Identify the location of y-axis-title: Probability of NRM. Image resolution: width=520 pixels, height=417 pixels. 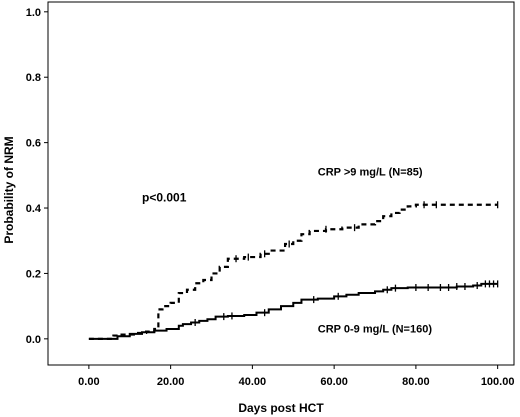
(9, 189).